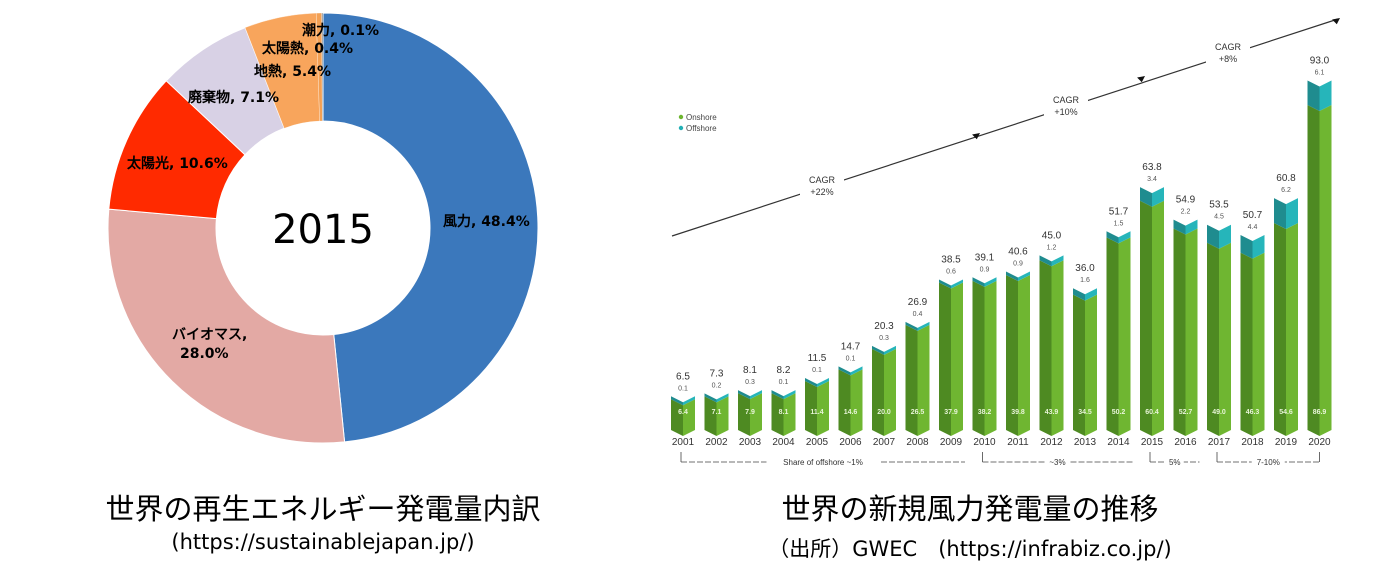 This screenshot has width=1392, height=580. What do you see at coordinates (323, 542) in the screenshot?
I see `pie-source: (https://sustainablejapan.jp/)` at bounding box center [323, 542].